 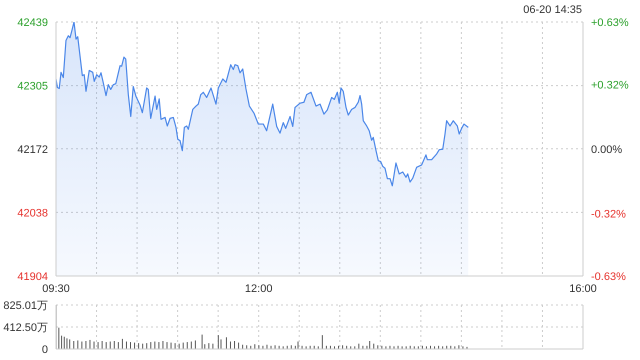 What do you see at coordinates (25, 306) in the screenshot?
I see `y-tick-label: 825.01万` at bounding box center [25, 306].